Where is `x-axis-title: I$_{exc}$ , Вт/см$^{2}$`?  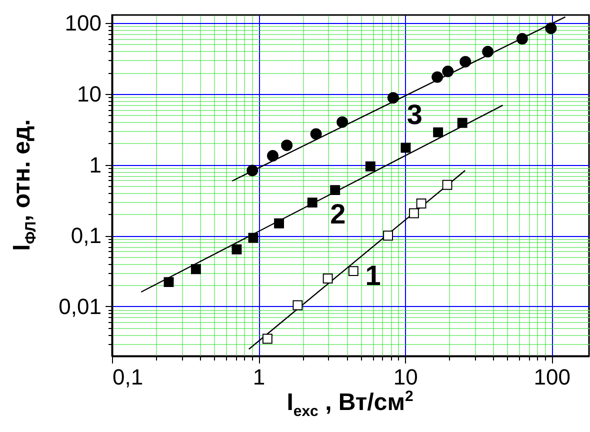 x-axis-title: I$_{exc}$ , Вт/см$^{2}$ is located at coordinates (350, 404).